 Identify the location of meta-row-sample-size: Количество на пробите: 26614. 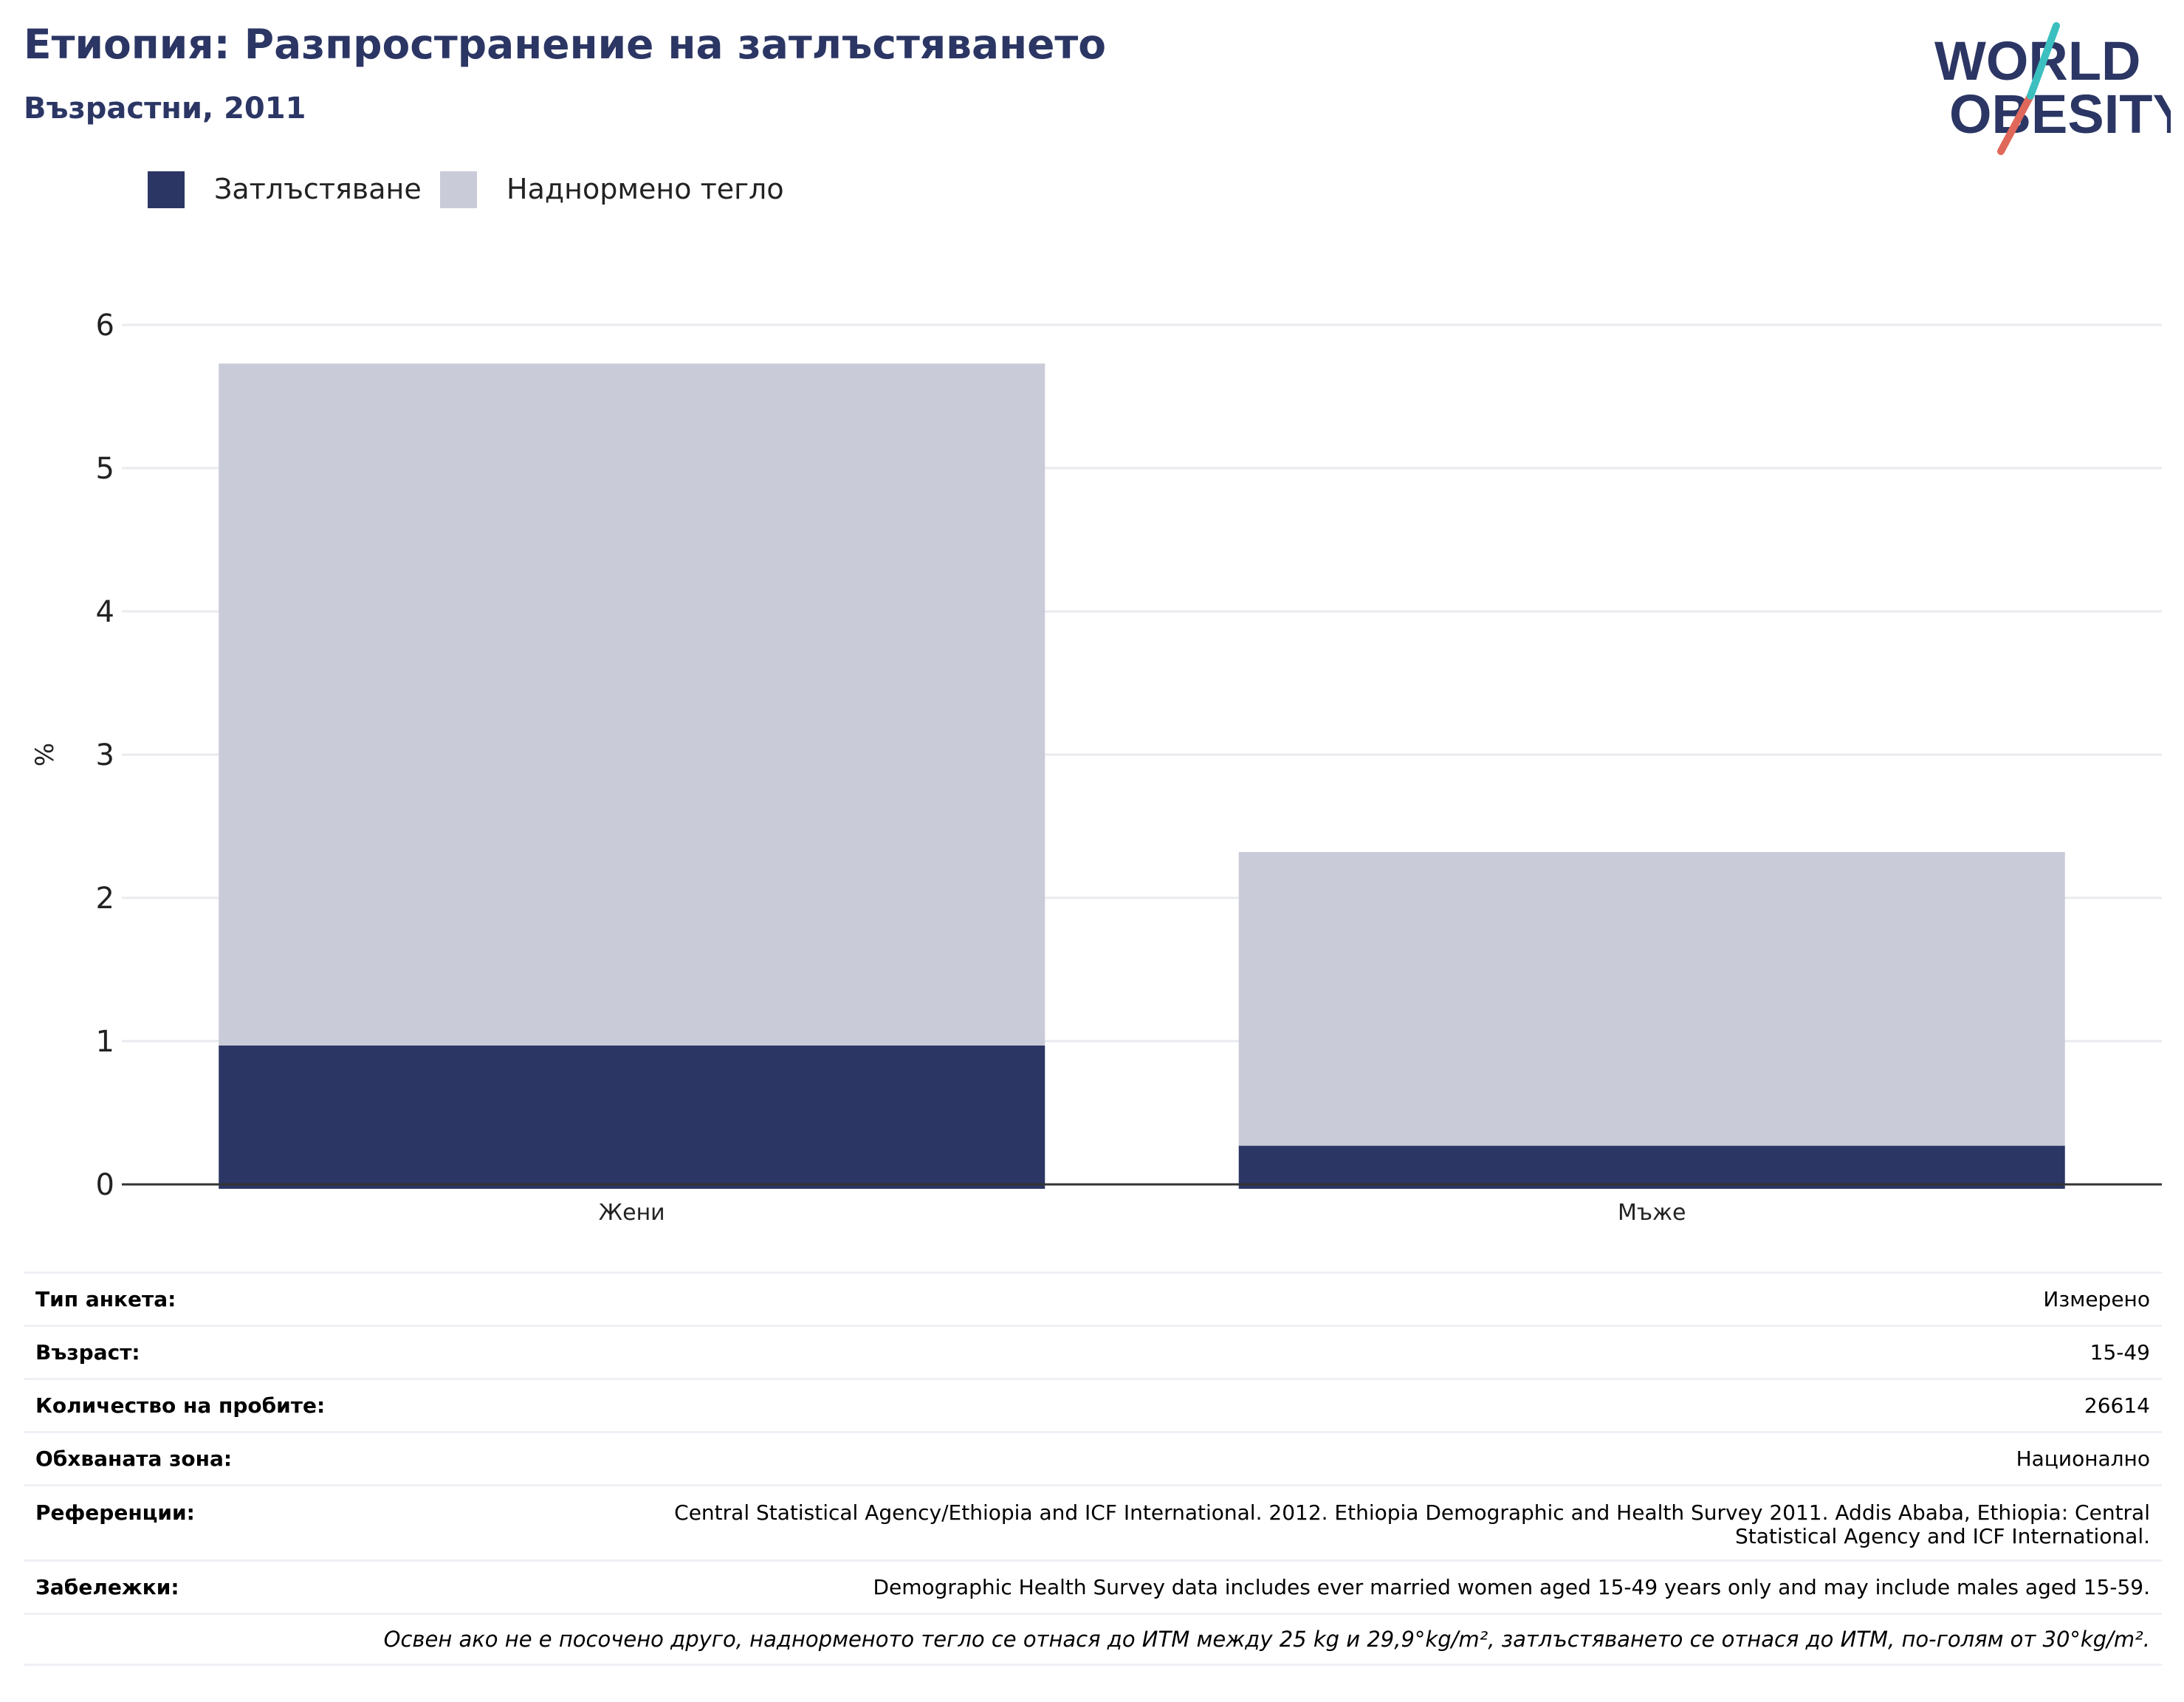
(1093, 1404).